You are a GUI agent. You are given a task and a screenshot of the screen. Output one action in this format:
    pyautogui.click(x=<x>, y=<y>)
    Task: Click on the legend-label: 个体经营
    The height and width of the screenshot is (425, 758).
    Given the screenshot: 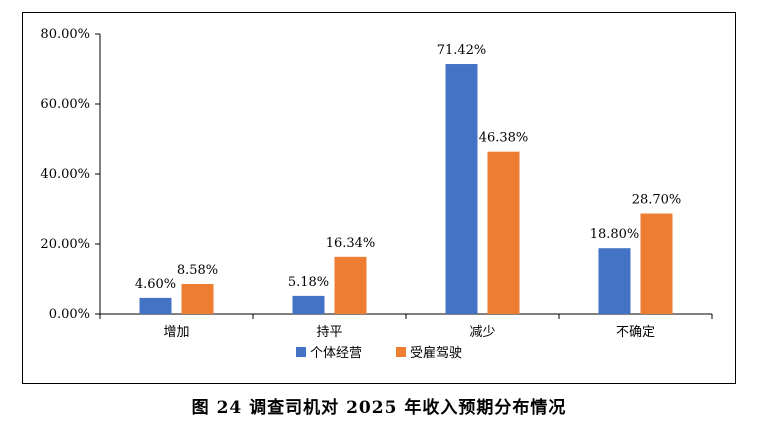 What is the action you would take?
    pyautogui.click(x=336, y=353)
    